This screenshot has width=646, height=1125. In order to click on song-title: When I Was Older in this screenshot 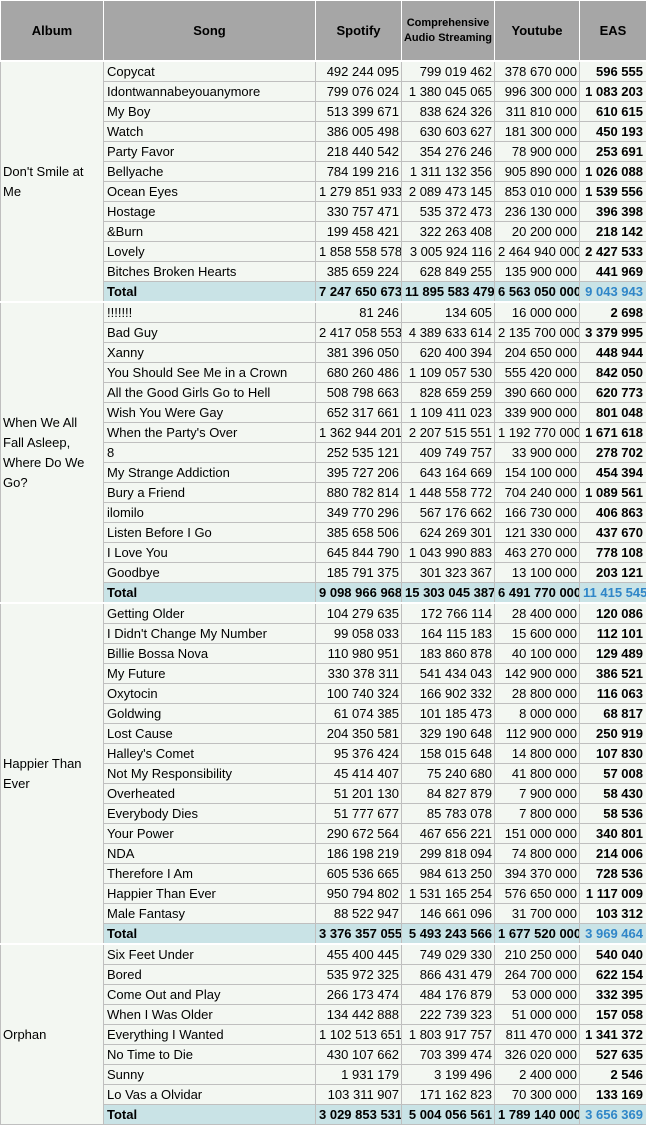, I will do `click(210, 1015)`.